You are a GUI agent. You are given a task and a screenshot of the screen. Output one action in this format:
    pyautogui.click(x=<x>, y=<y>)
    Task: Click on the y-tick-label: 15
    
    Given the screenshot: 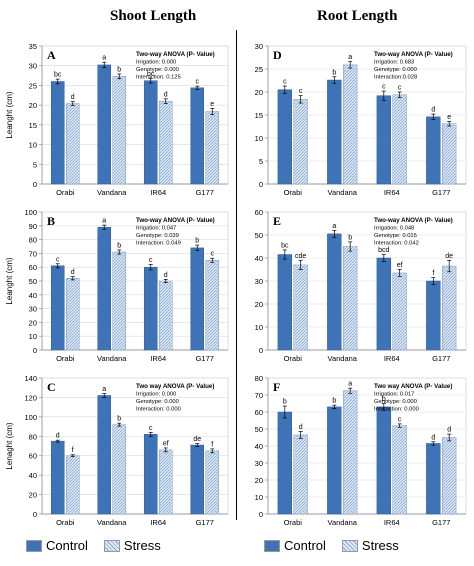 What is the action you would take?
    pyautogui.click(x=33, y=125)
    